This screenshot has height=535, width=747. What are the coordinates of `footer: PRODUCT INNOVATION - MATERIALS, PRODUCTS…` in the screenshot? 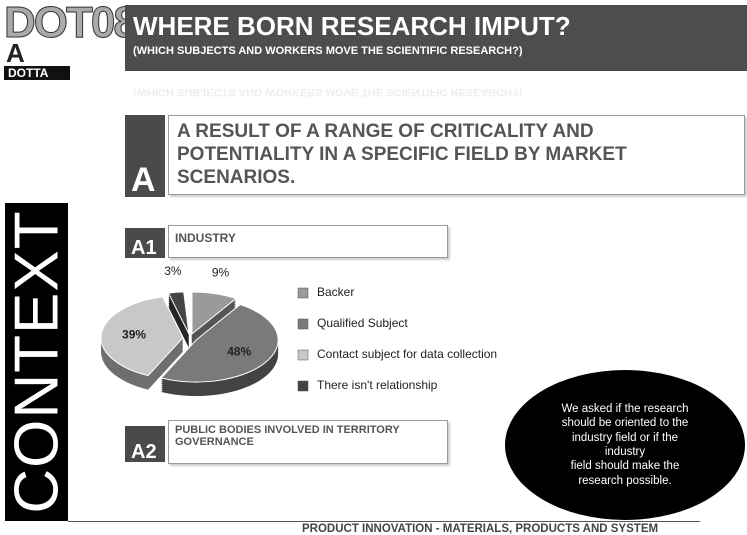 It's located at (480, 529).